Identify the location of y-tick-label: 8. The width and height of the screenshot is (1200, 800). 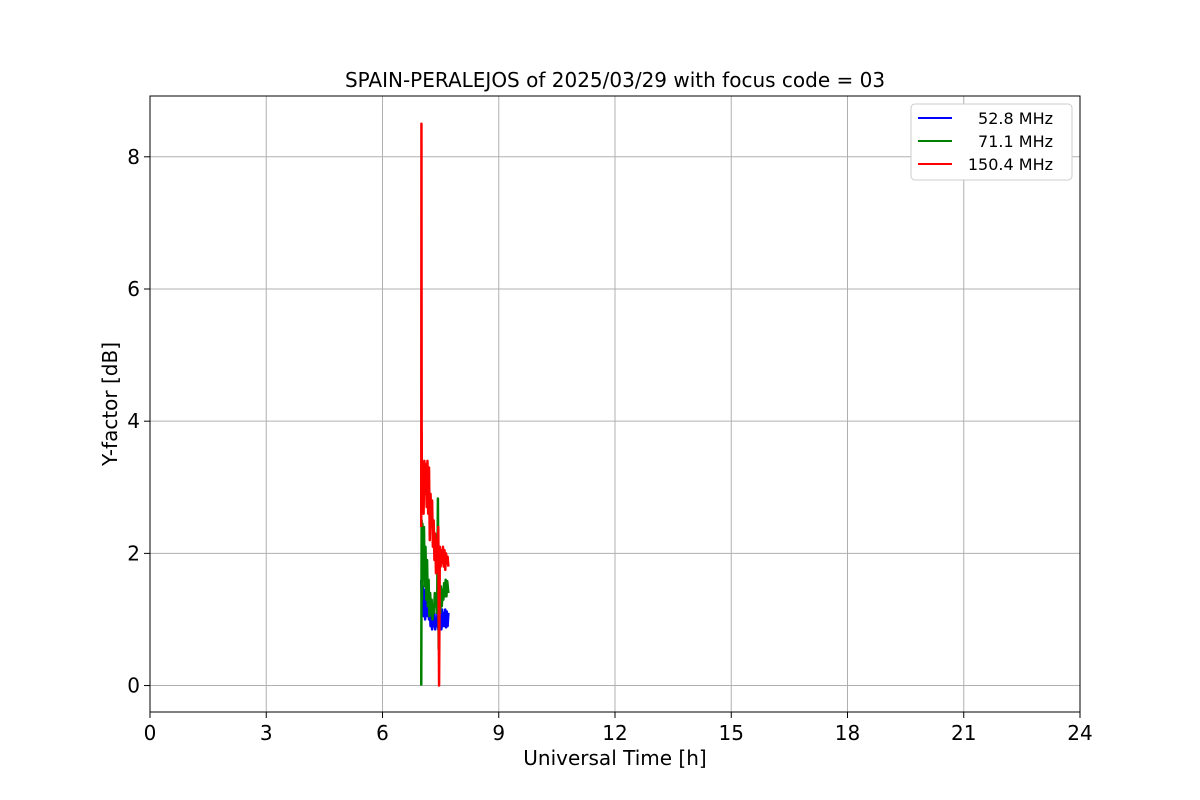
(133, 157).